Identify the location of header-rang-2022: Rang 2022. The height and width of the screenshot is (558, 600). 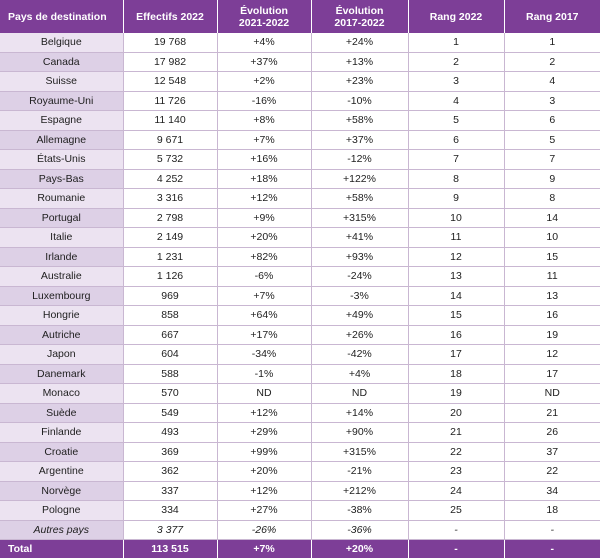
(456, 16).